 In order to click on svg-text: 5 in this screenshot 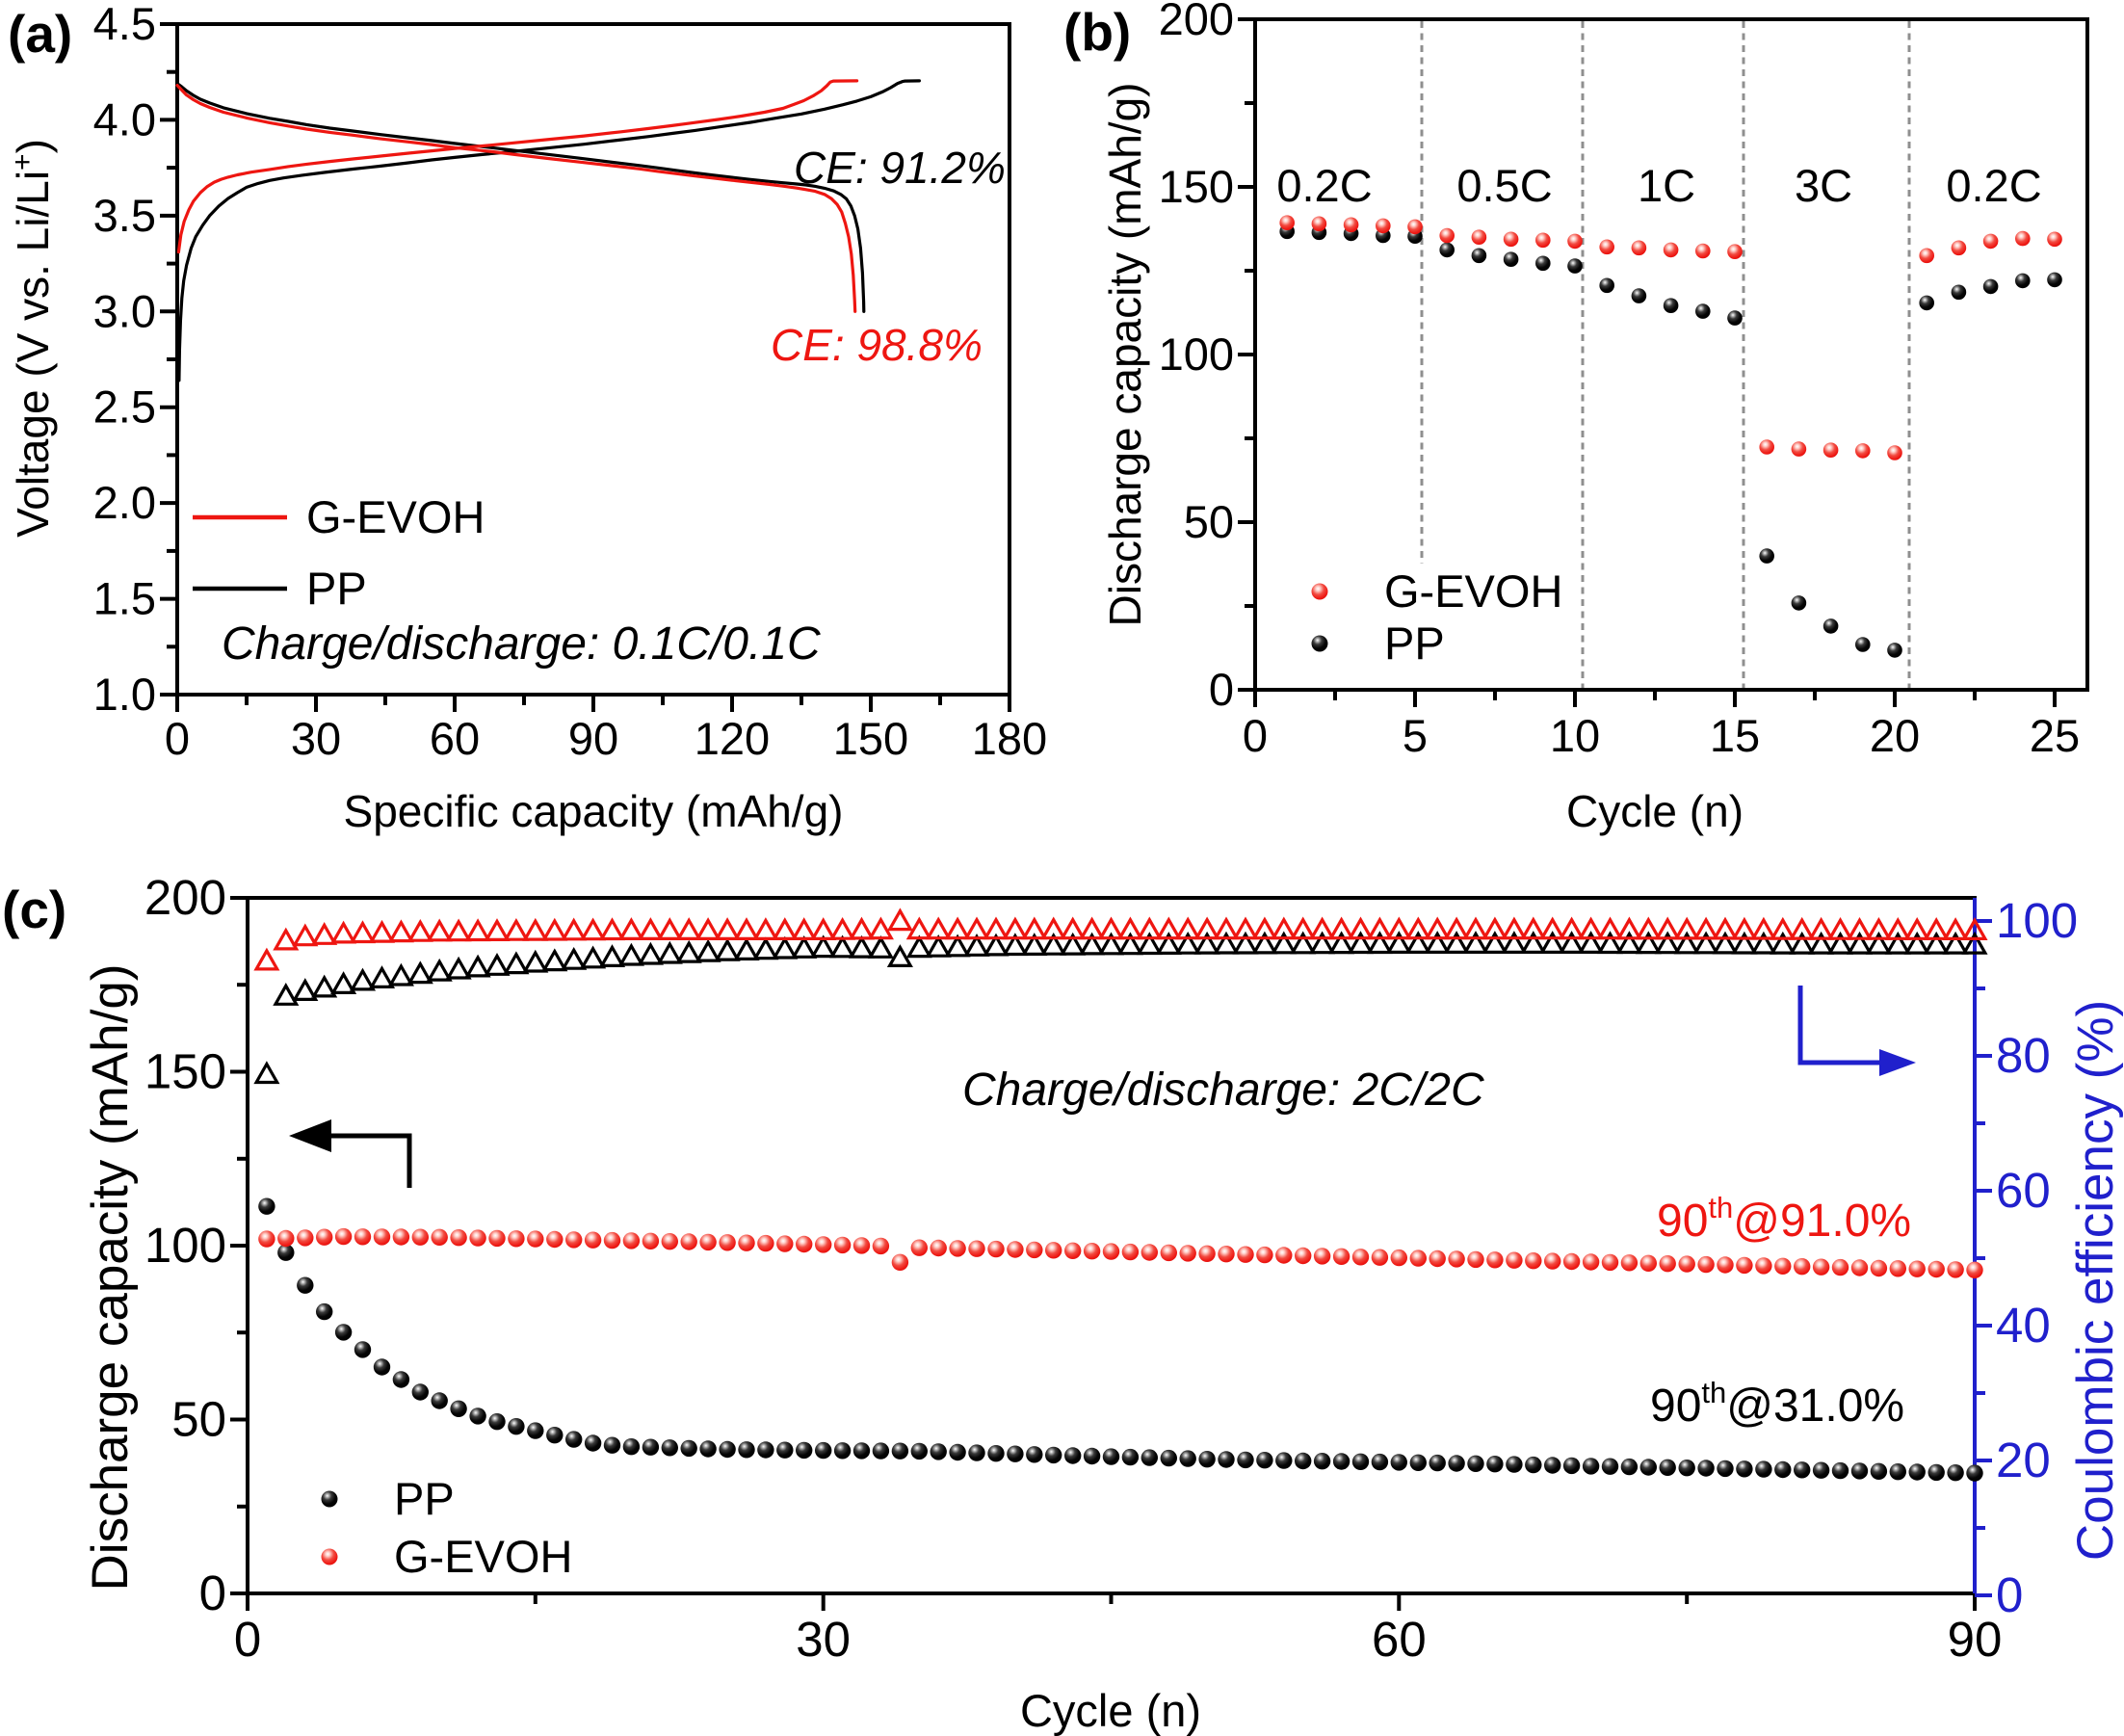, I will do `click(1415, 735)`.